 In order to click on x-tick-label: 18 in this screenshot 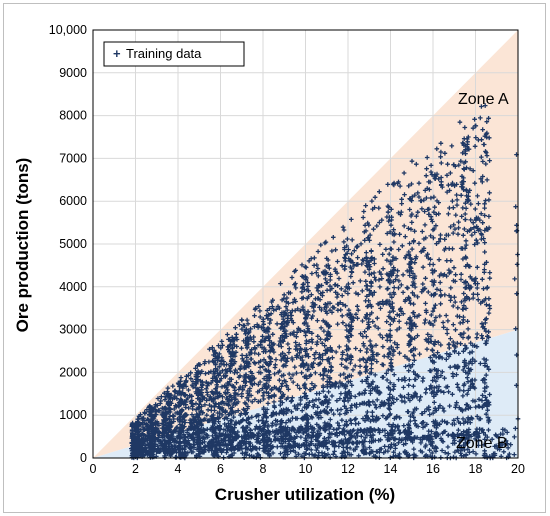, I will do `click(476, 469)`.